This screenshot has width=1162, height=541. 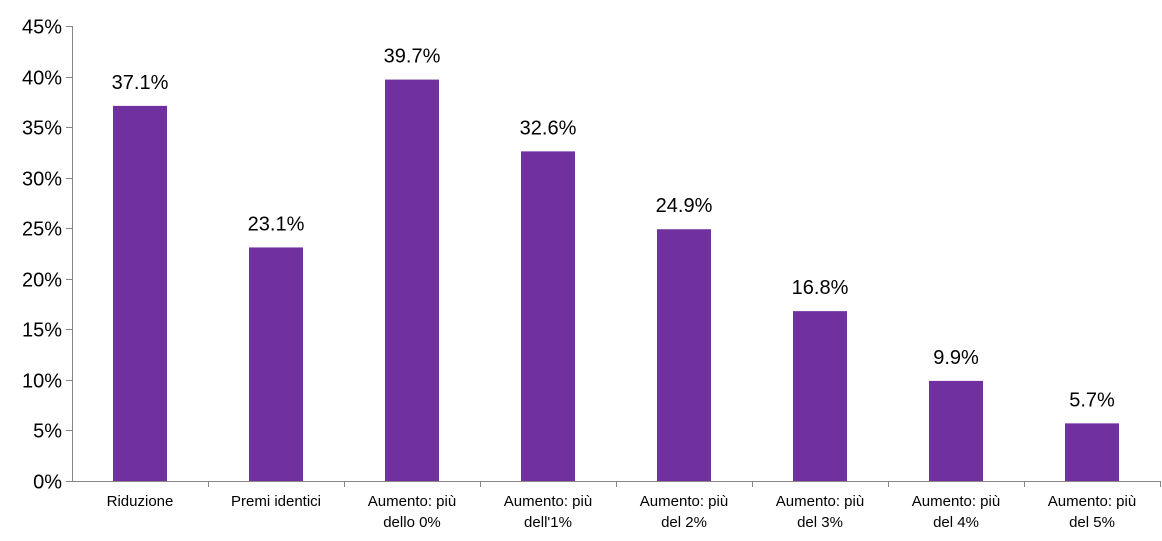 What do you see at coordinates (412, 57) in the screenshot?
I see `data-label: 39.7%` at bounding box center [412, 57].